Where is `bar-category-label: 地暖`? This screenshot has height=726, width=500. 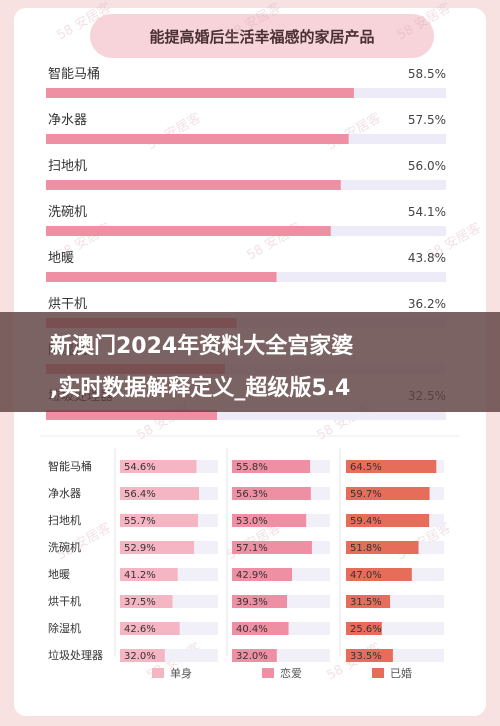 bar-category-label: 地暖 is located at coordinates (61, 258).